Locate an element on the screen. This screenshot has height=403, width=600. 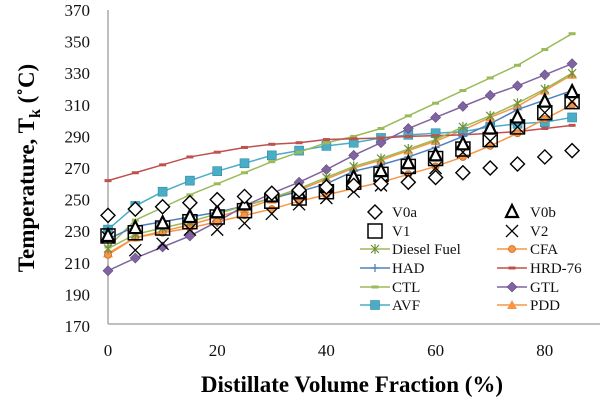
legend-label: Diesel Fuel is located at coordinates (426, 250).